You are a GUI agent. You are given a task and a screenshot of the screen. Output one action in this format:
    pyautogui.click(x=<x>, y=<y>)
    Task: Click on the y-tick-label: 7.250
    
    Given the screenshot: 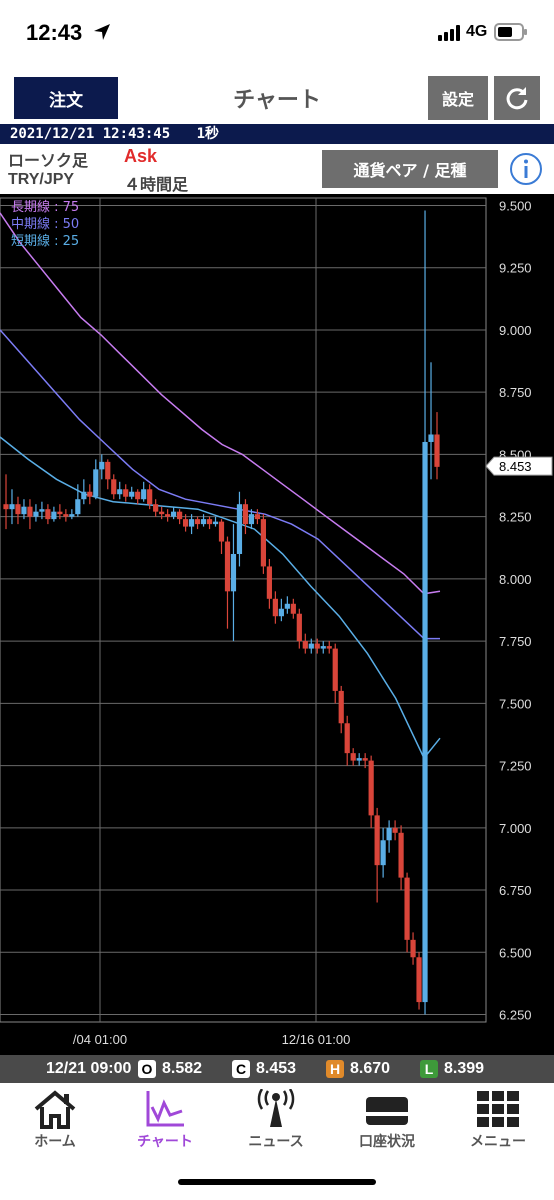 What is the action you would take?
    pyautogui.click(x=515, y=766)
    